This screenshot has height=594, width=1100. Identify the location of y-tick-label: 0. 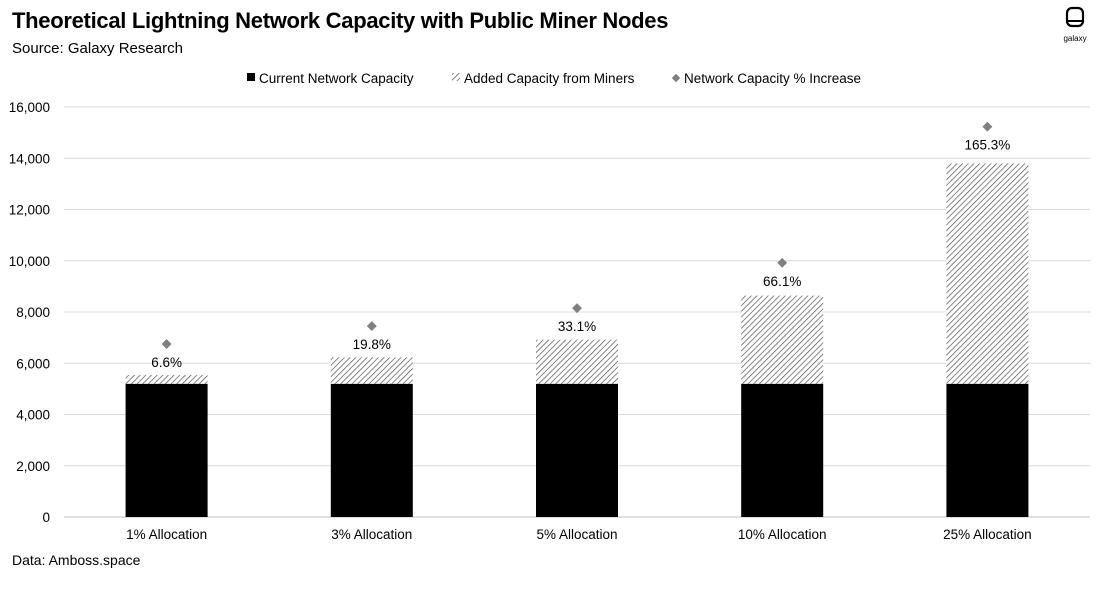
(46, 517).